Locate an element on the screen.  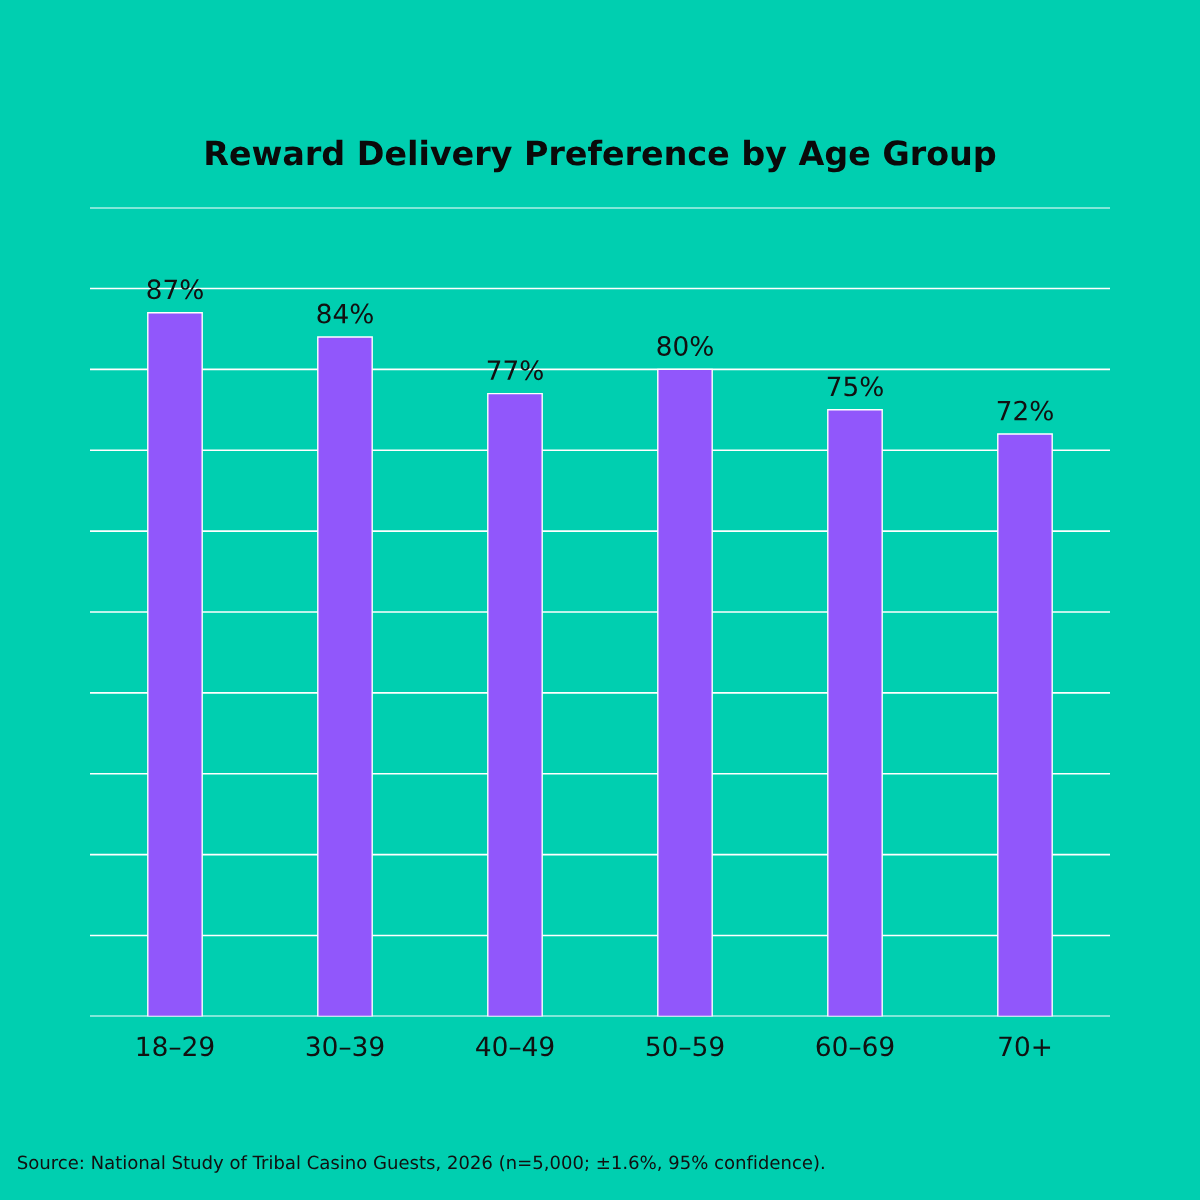
chart-title: Reward Delivery Preference by Age Group is located at coordinates (601, 156).